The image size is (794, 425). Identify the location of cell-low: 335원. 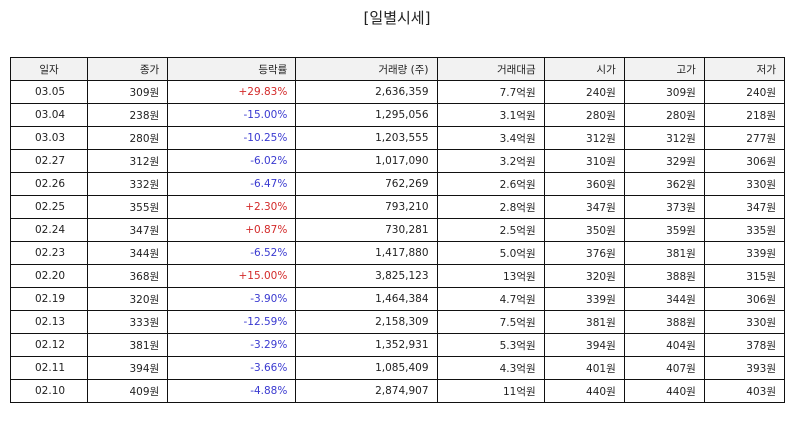
(744, 230).